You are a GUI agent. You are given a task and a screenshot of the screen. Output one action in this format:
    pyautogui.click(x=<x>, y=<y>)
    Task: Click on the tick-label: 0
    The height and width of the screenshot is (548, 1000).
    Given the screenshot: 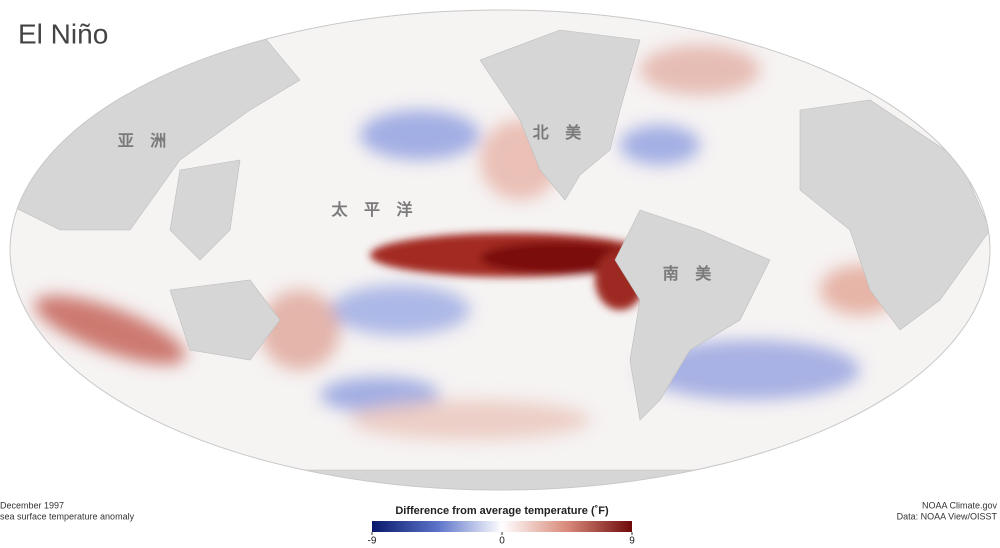 What is the action you would take?
    pyautogui.click(x=502, y=541)
    